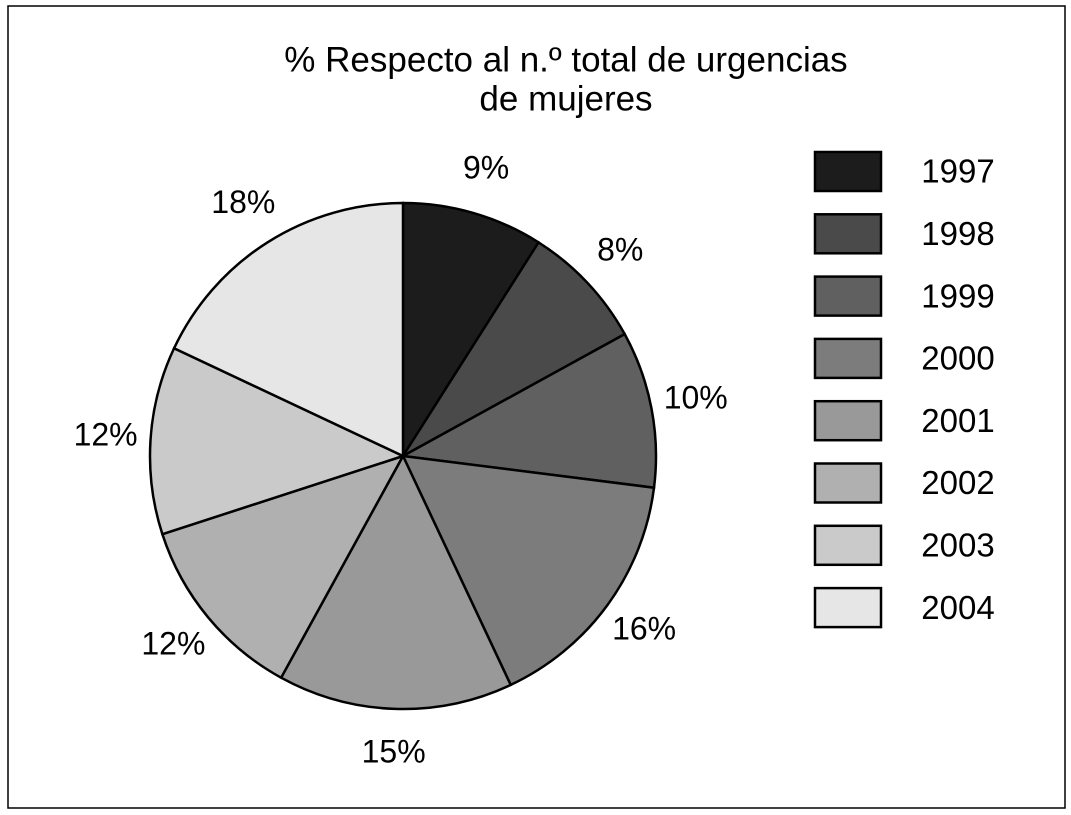  I want to click on legend-label: 2002, so click(957, 482).